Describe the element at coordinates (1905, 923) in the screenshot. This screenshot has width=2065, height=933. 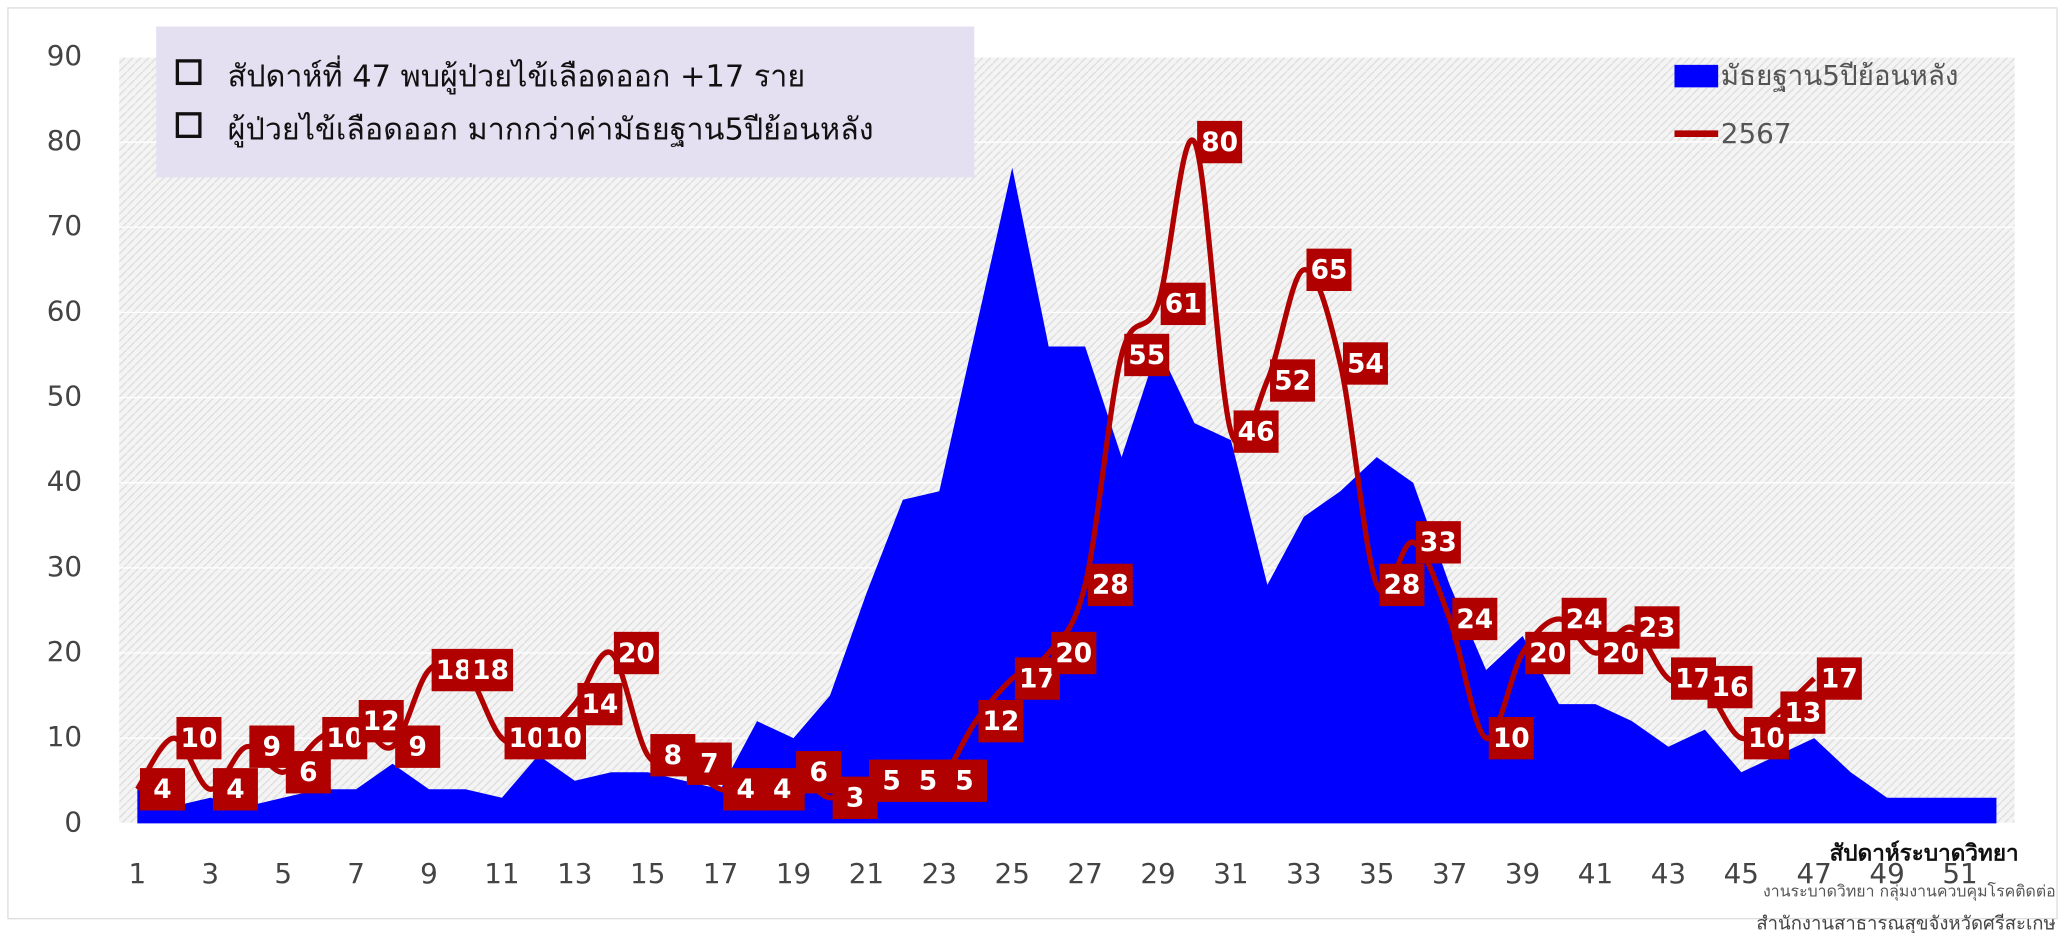
I see `footnote: สำนักงานสาธารณสุขจังหวัดศรีสะเกษ` at that location.